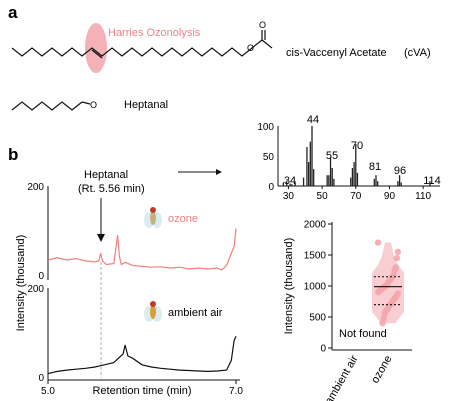 The width and height of the screenshot is (474, 401). I want to click on violin-category-label: ozone, so click(381, 370).